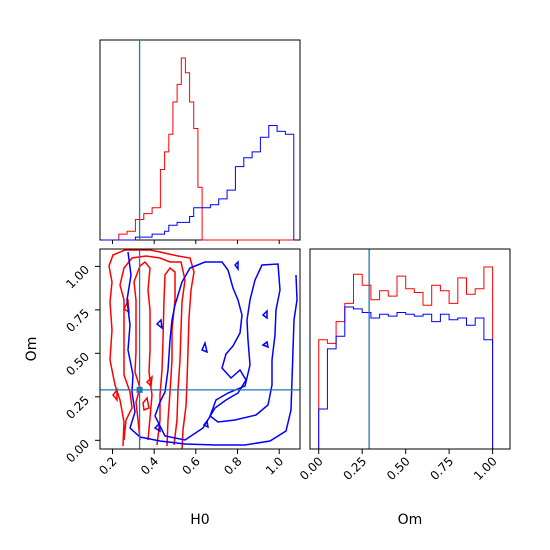 Image resolution: width=550 pixels, height=550 pixels. Describe the element at coordinates (311, 468) in the screenshot. I see `hist-om-xtick-label-0: 0.00` at that location.